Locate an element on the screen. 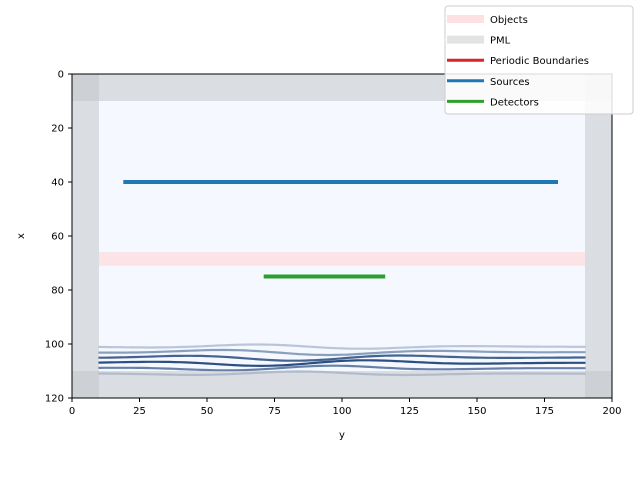  y-tick-label: 80 is located at coordinates (57, 291).